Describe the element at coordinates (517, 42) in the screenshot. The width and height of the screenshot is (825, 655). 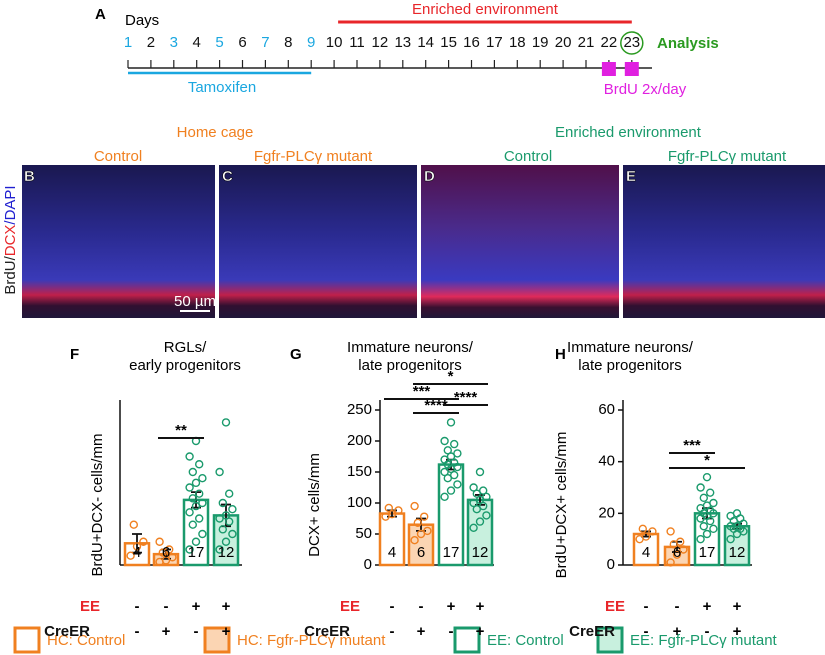
I see `day-label: 18` at that location.